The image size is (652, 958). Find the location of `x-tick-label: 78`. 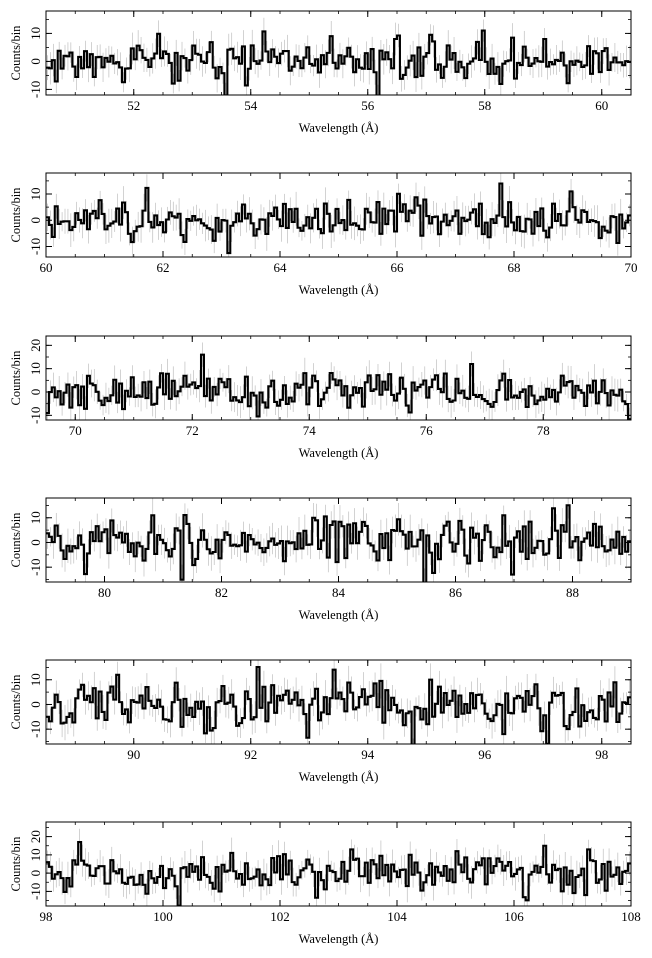

x-tick-label: 78 is located at coordinates (543, 430).